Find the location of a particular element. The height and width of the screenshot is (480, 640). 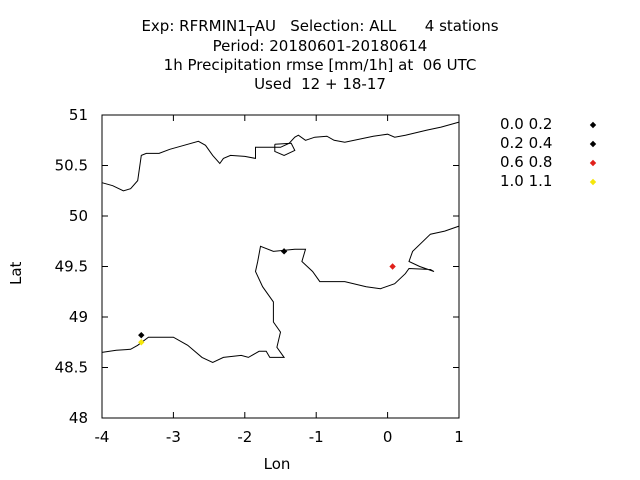

x-tick-label: -3 is located at coordinates (173, 437).